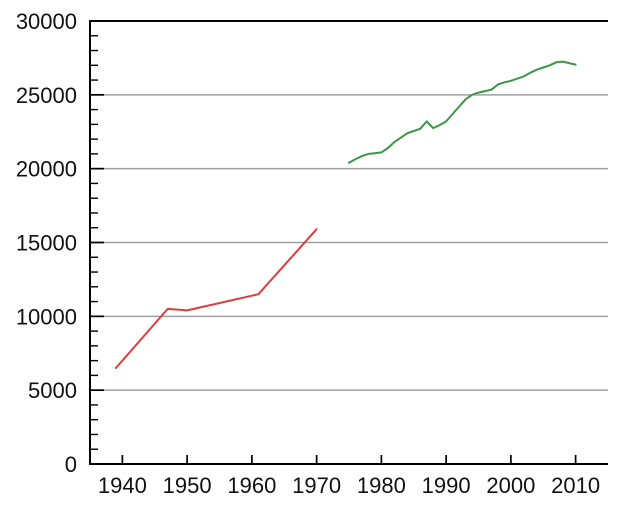 The image size is (640, 512). What do you see at coordinates (52, 390) in the screenshot?
I see `y-tick-label: 5000` at bounding box center [52, 390].